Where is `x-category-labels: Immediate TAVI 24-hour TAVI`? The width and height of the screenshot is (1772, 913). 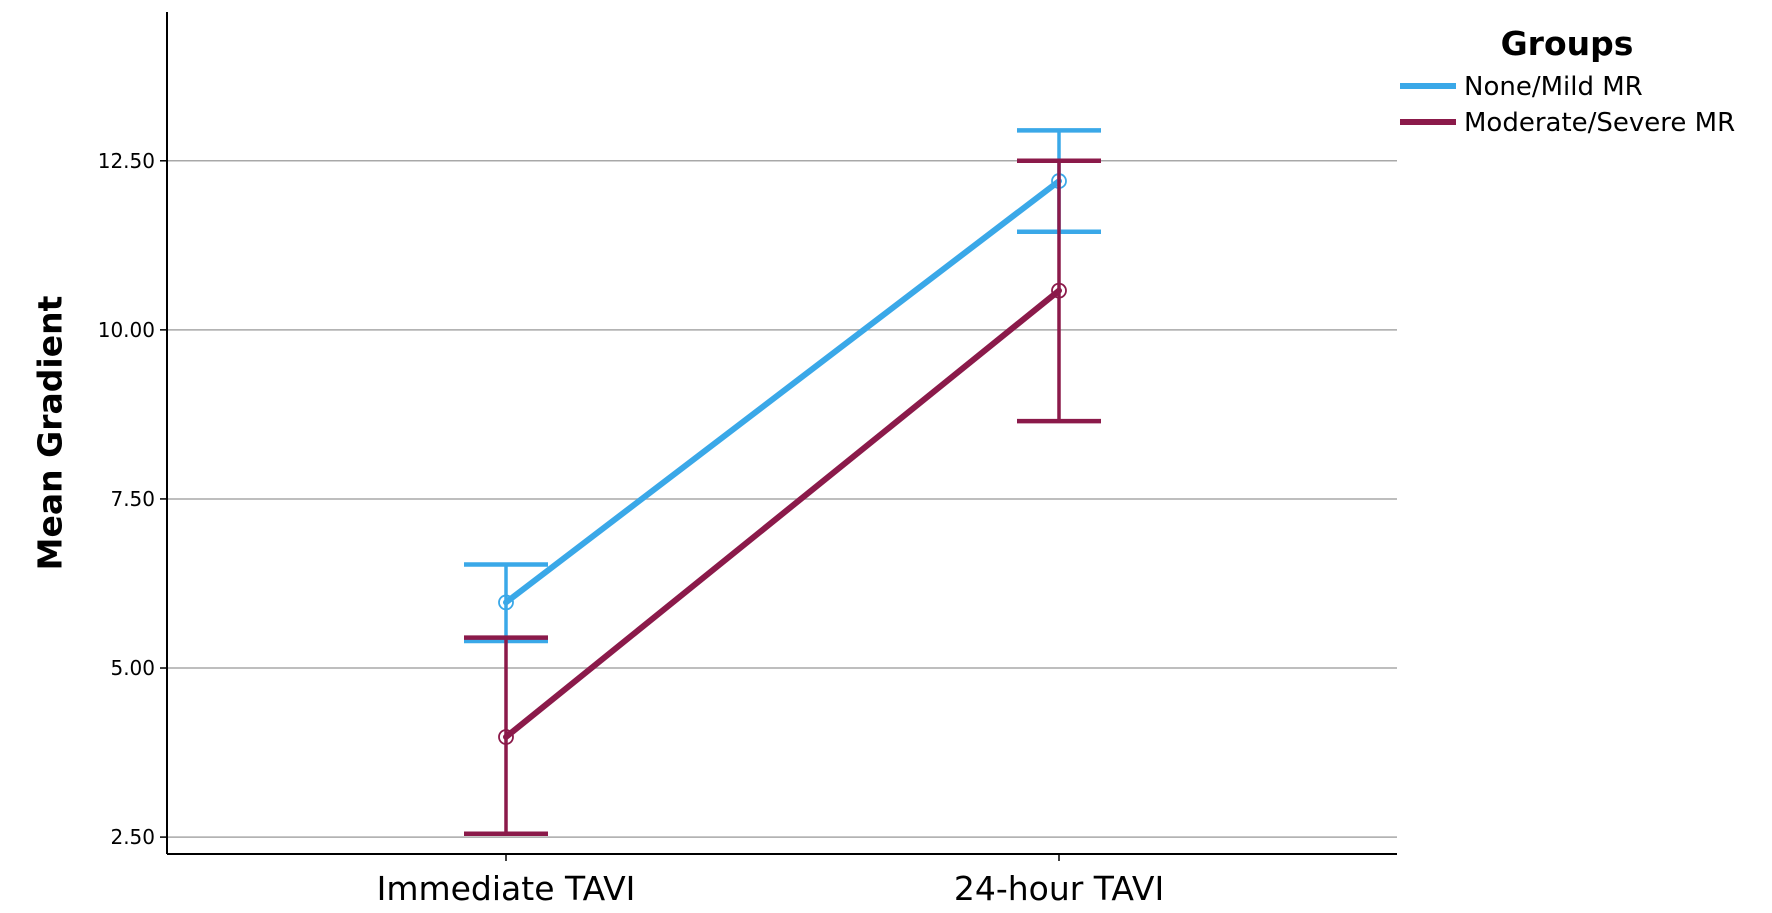
x-category-labels: Immediate TAVI 24-hour TAVI is located at coordinates (770, 881).